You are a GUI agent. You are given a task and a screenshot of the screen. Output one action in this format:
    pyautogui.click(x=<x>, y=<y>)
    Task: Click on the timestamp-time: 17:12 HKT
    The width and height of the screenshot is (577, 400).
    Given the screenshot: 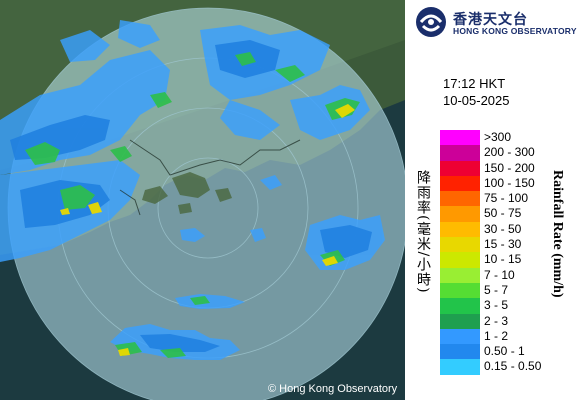 What is the action you would take?
    pyautogui.click(x=474, y=83)
    